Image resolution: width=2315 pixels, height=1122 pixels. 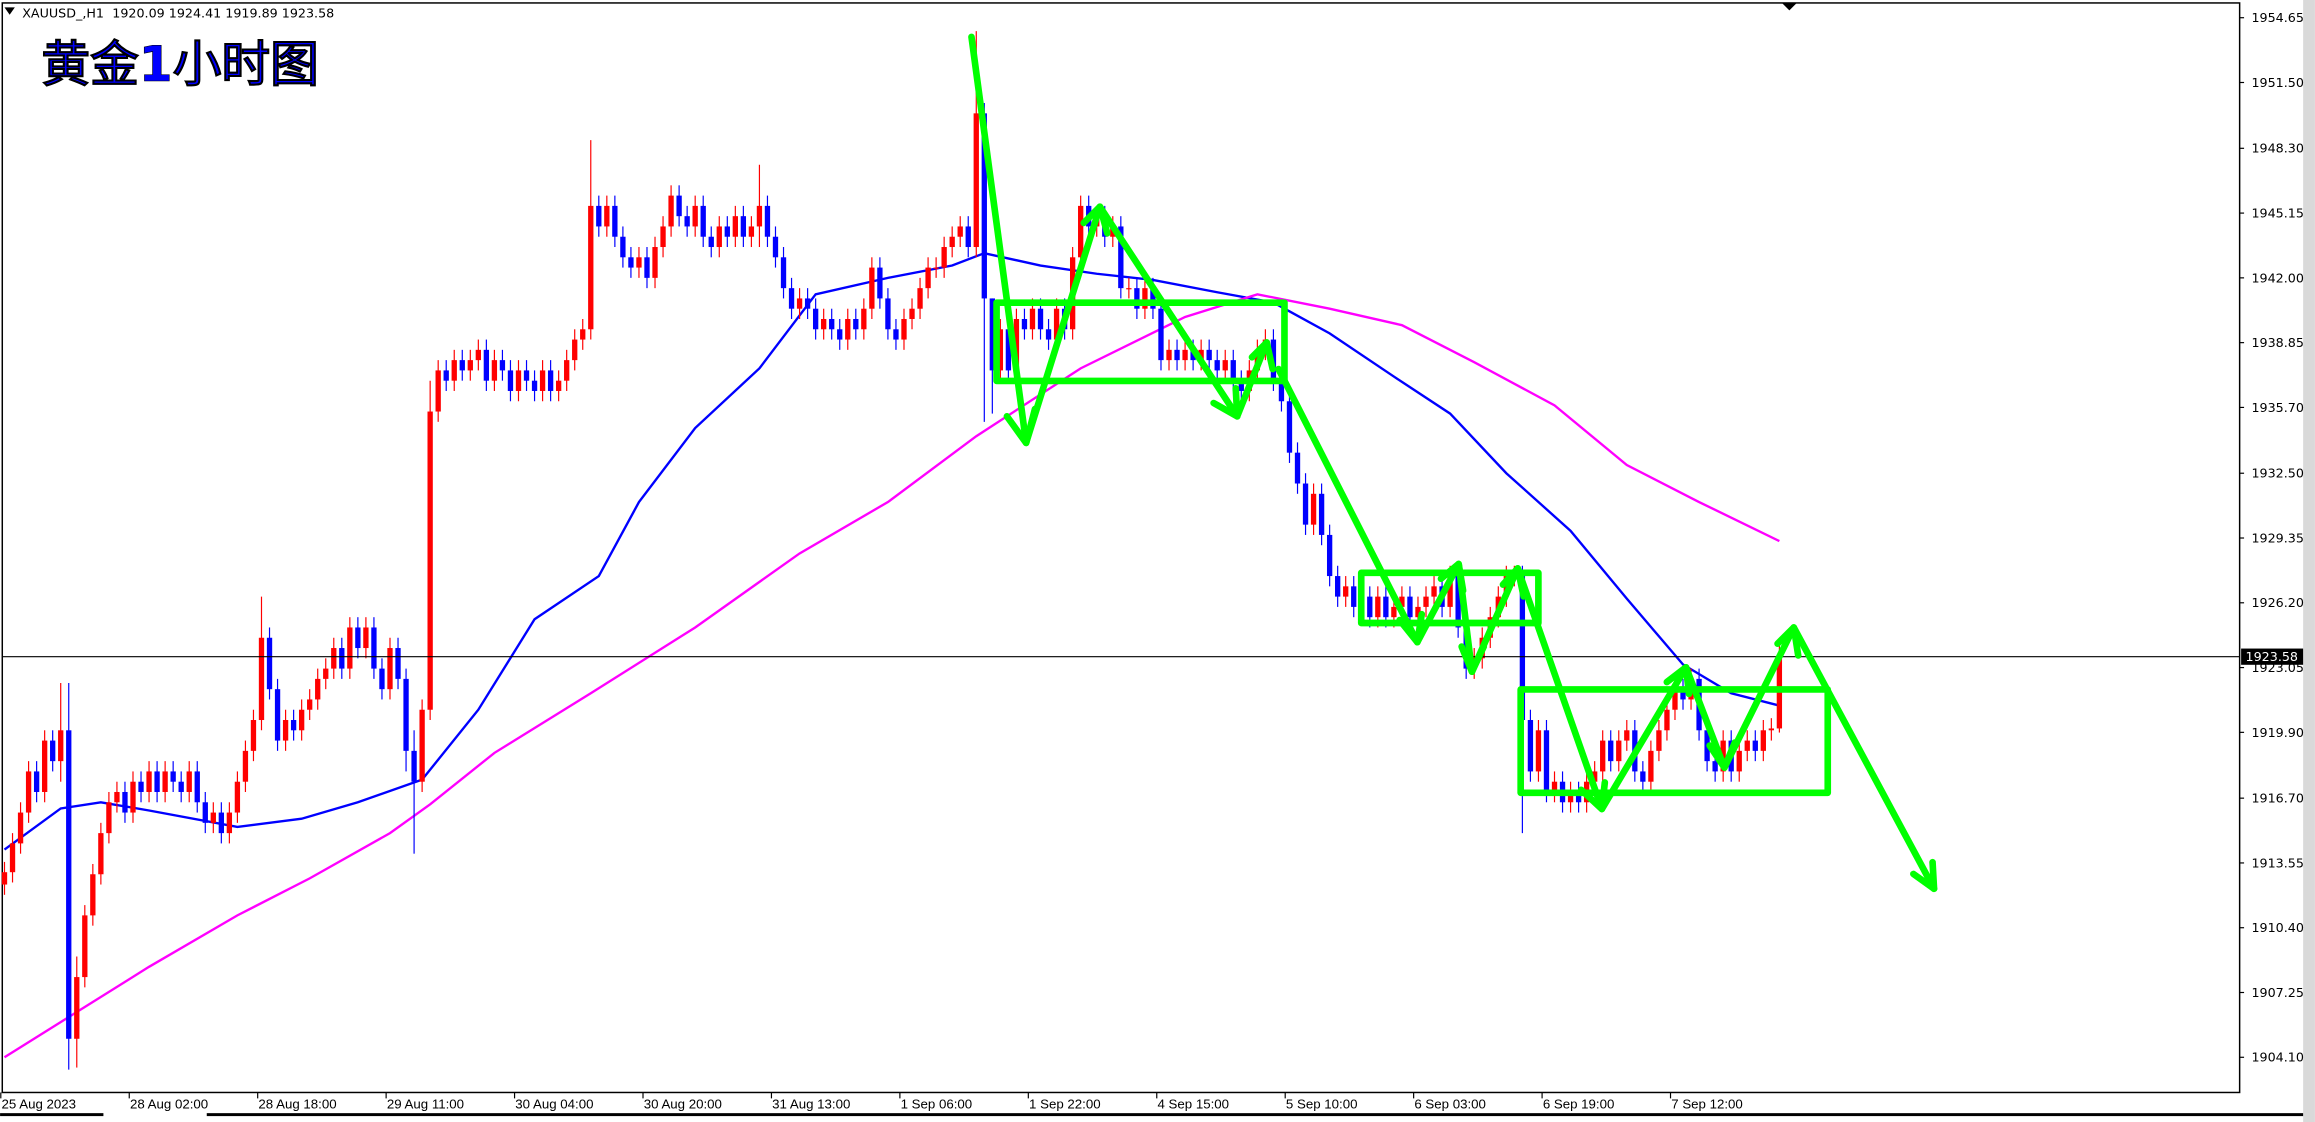 I want to click on arrow-up-icon, so click(x=1262, y=356).